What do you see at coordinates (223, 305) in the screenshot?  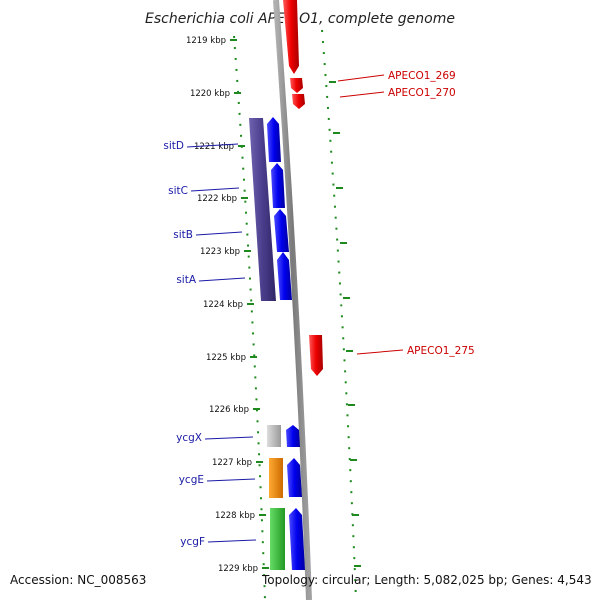 I see `kbp-label: 1224 kbp` at bounding box center [223, 305].